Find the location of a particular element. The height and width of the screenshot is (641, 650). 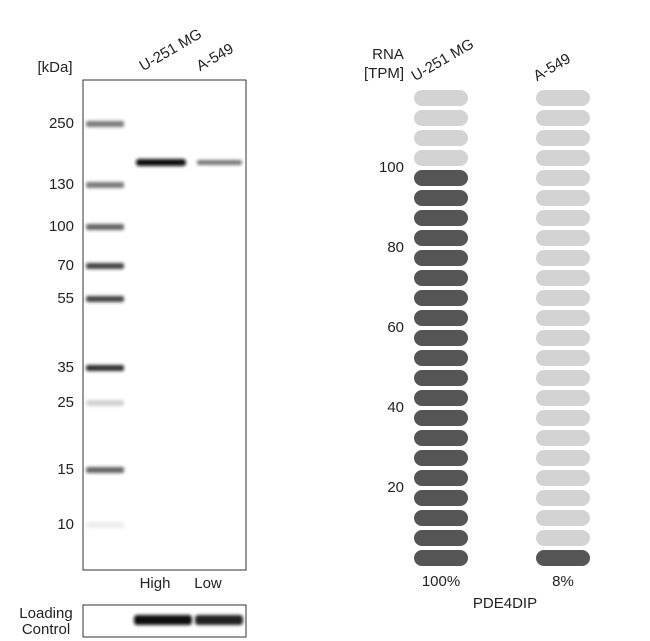

y-label: [TPM] is located at coordinates (384, 73).